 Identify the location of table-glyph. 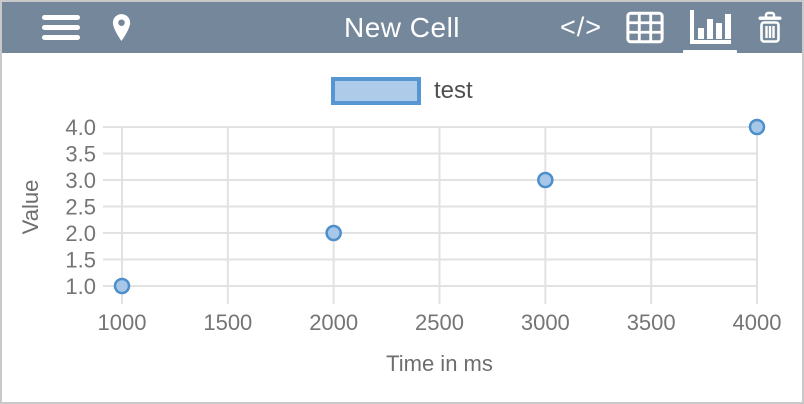
(645, 27).